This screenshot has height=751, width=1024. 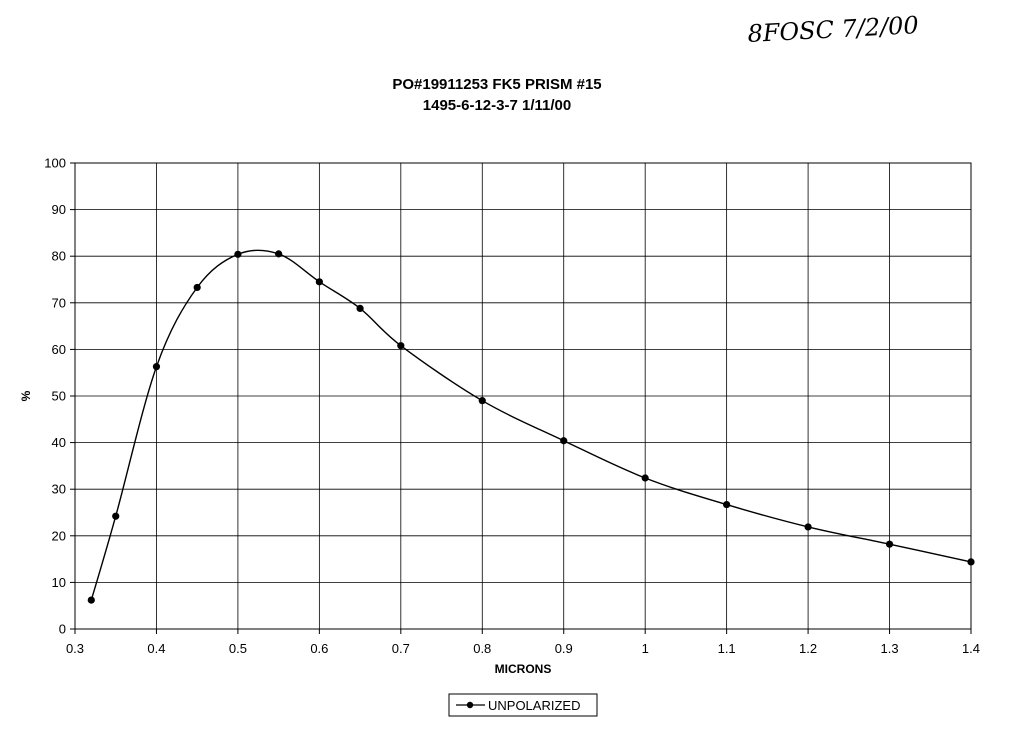 I want to click on y-tick-label: 40, so click(x=59, y=442).